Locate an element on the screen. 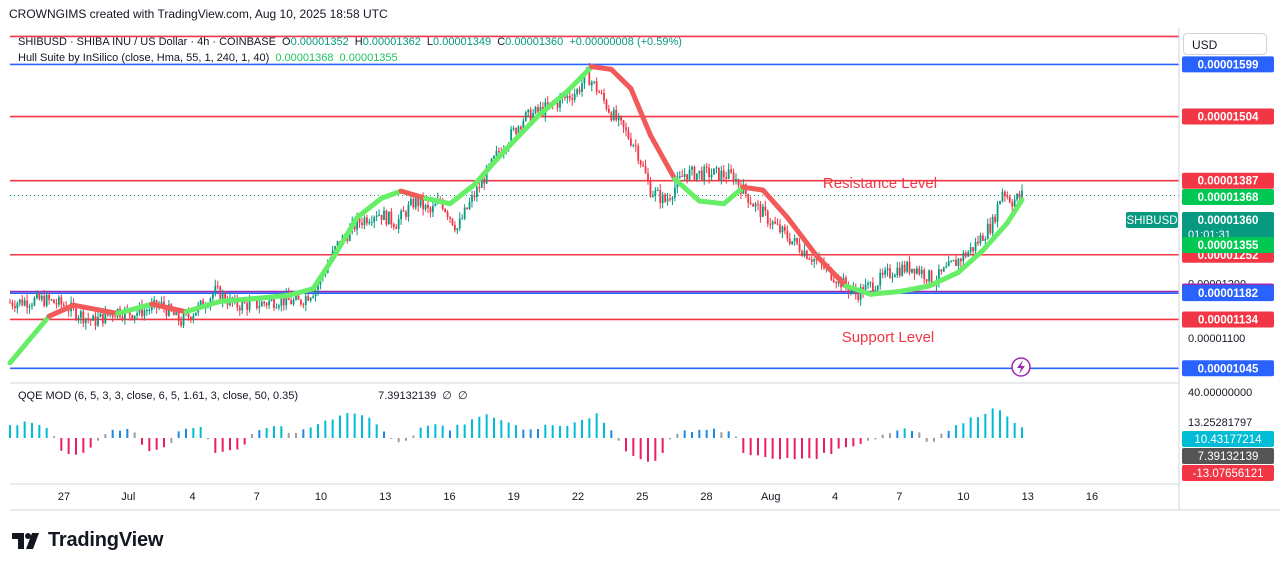  currency-button: USD is located at coordinates (1225, 44).